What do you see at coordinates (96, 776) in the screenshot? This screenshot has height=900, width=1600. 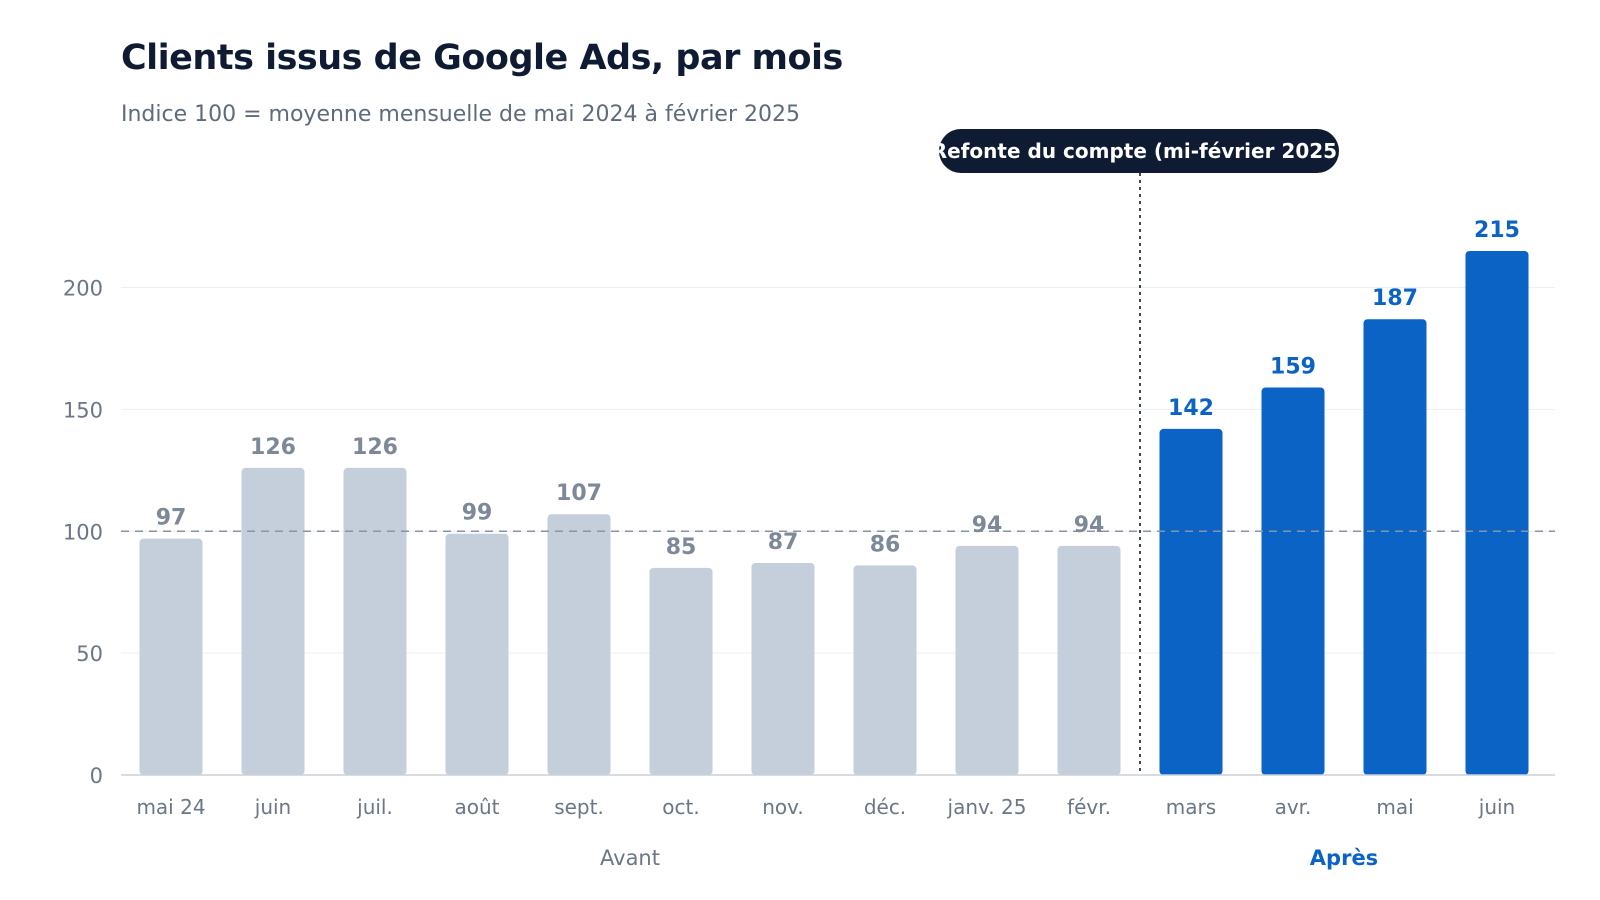 I see `y-tick-label: 0` at bounding box center [96, 776].